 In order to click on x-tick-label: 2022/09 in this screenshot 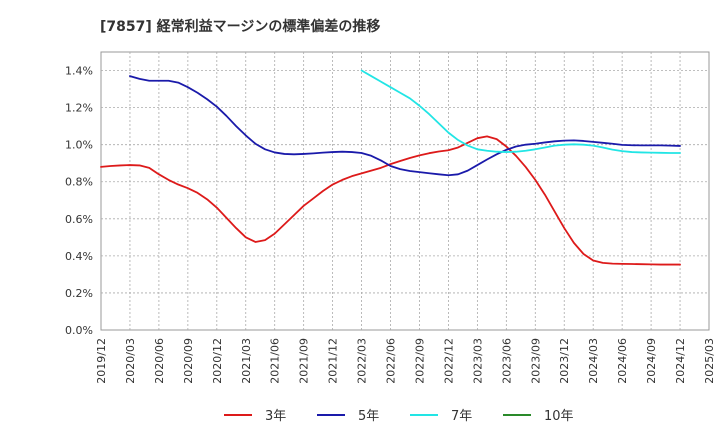, I will do `click(419, 361)`.